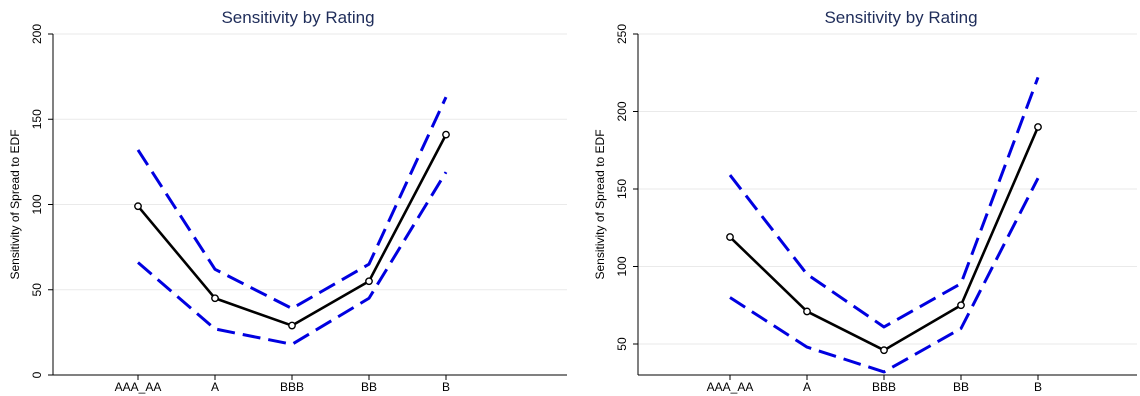  I want to click on series-line-upper-ci, so click(292, 203).